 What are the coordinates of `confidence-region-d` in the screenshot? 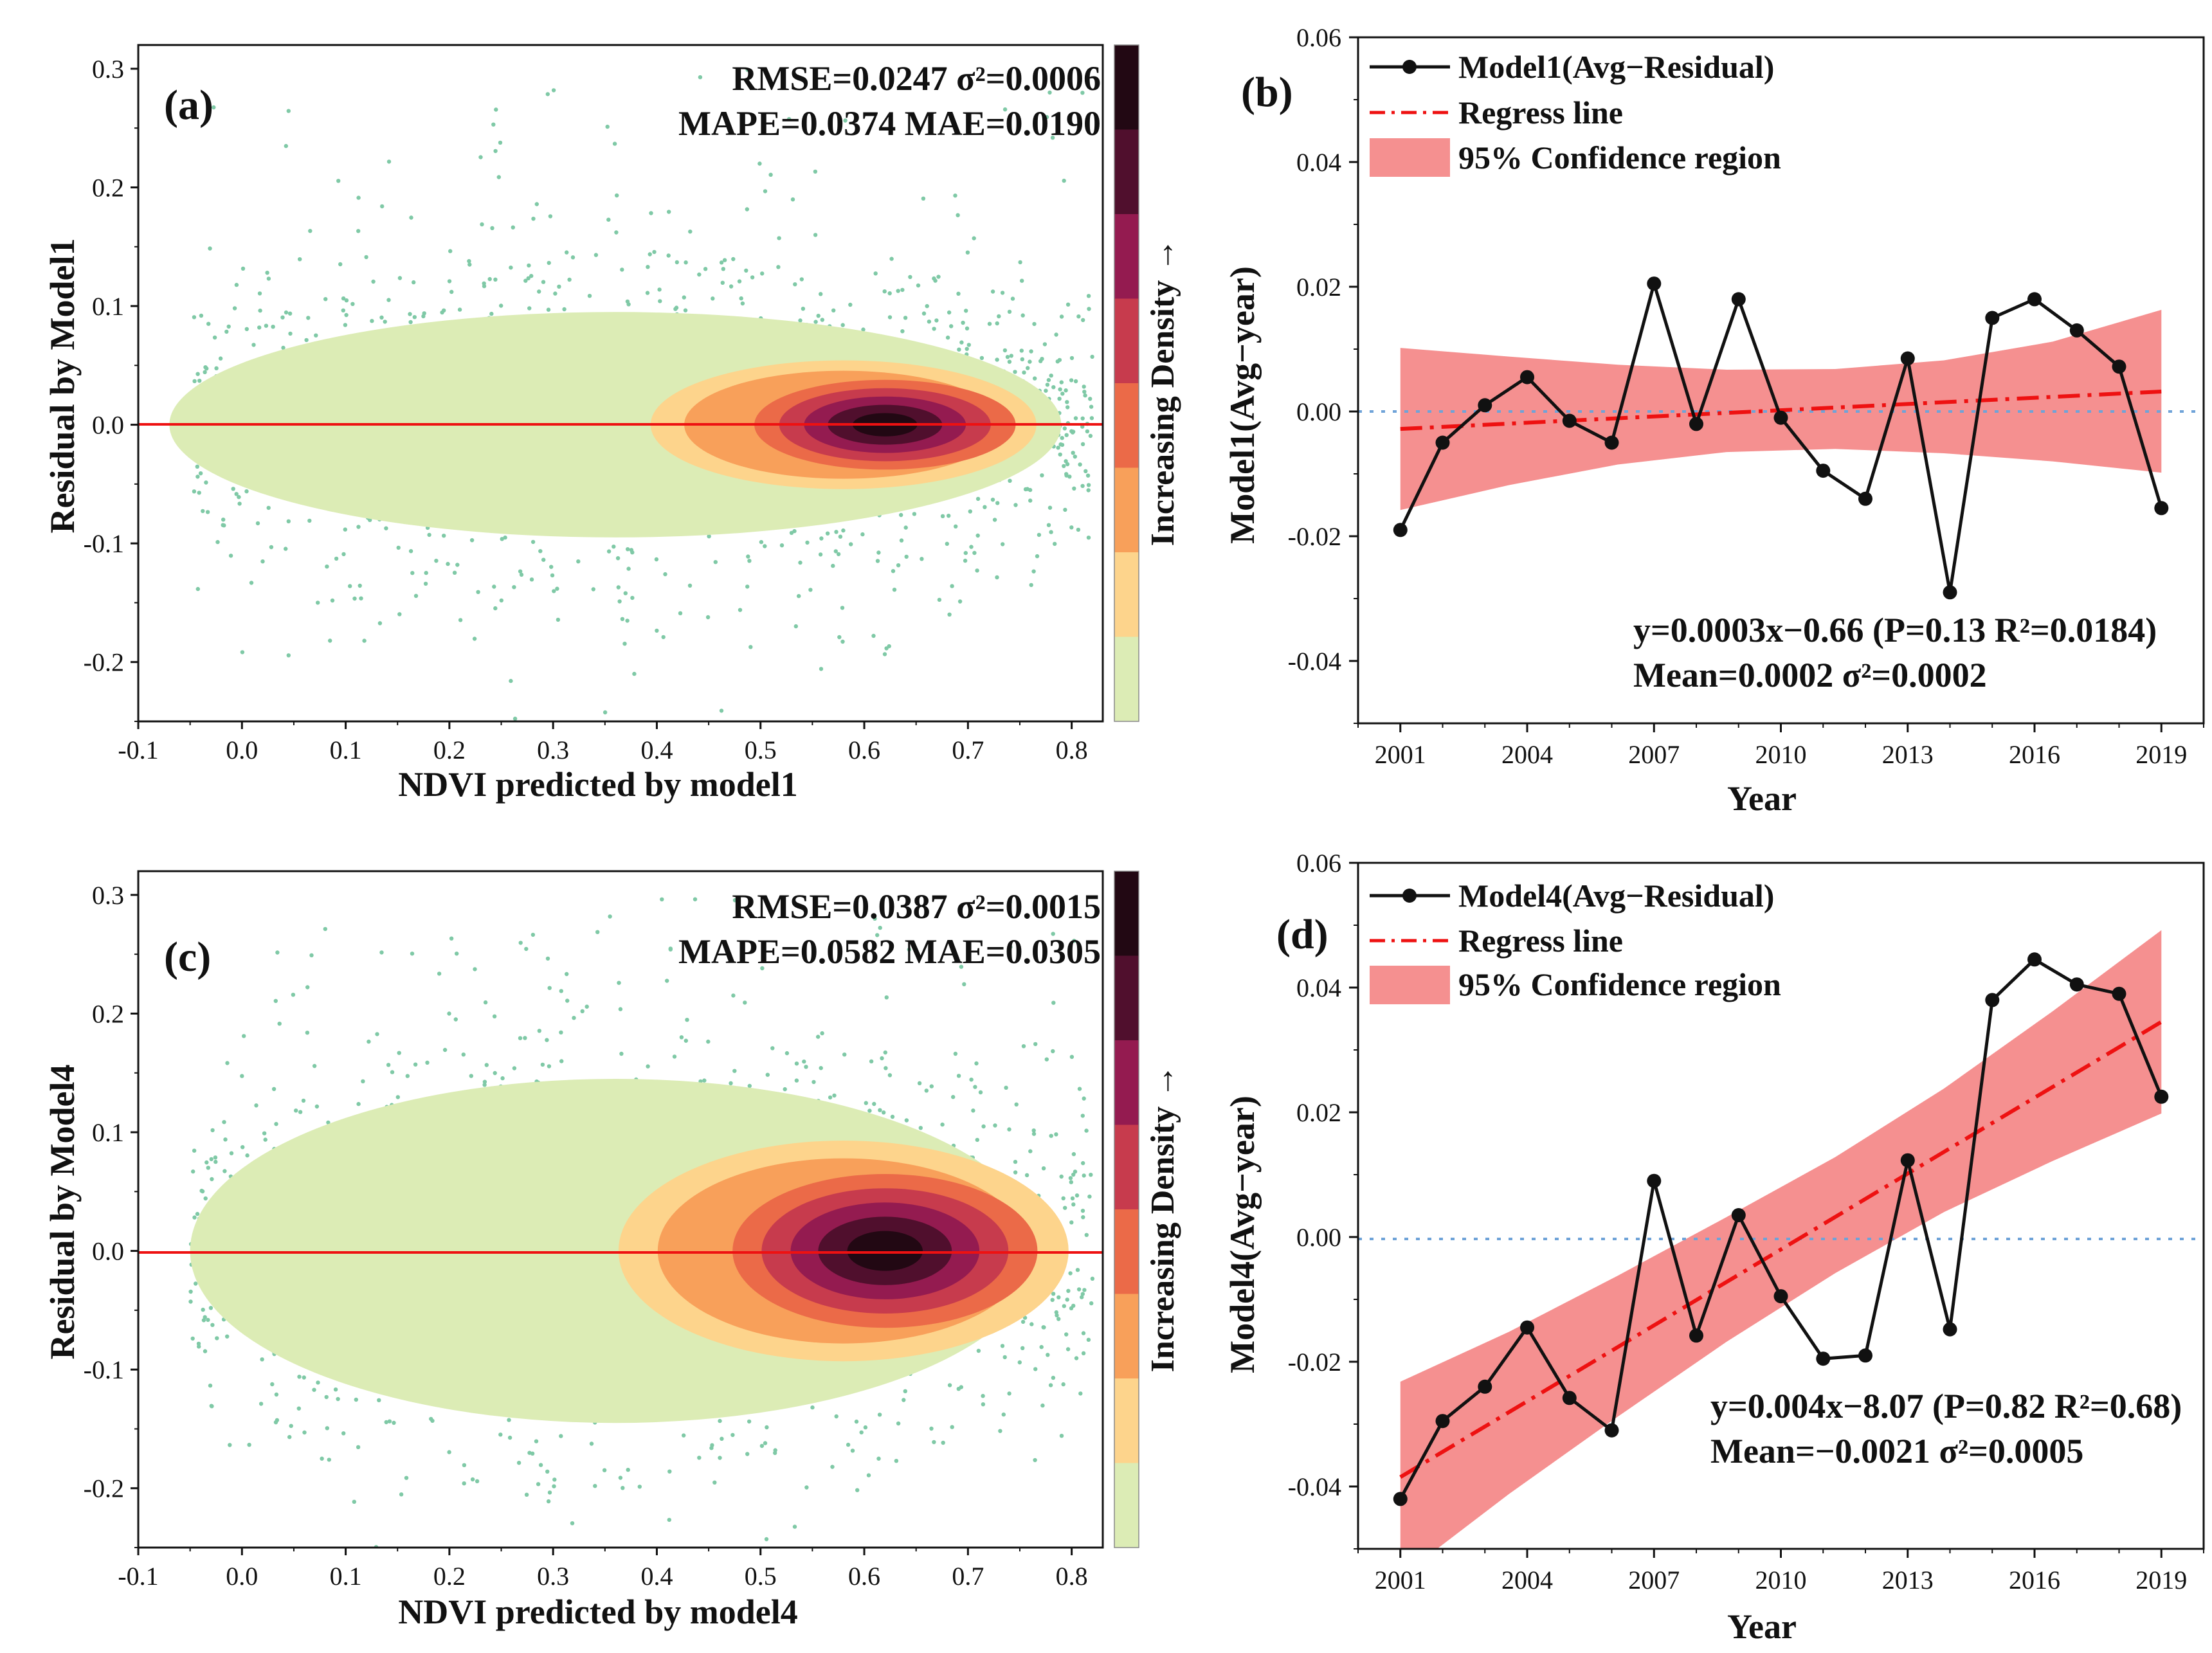 It's located at (1781, 1239).